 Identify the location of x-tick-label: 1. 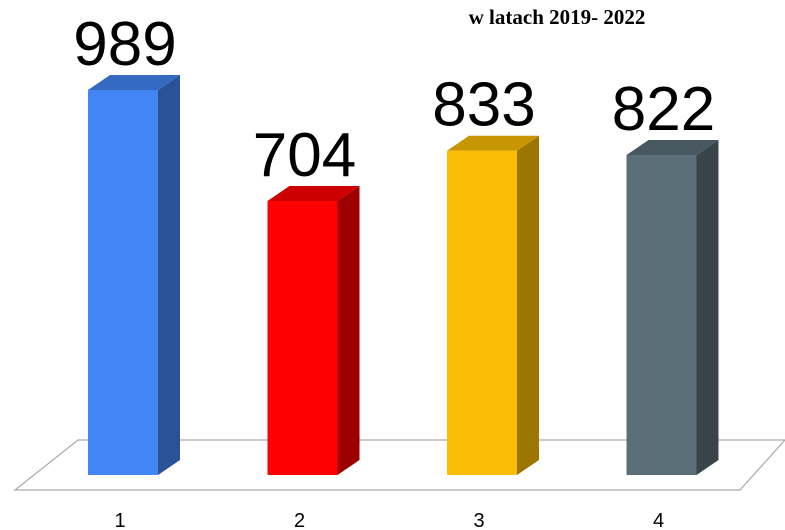
(119, 520).